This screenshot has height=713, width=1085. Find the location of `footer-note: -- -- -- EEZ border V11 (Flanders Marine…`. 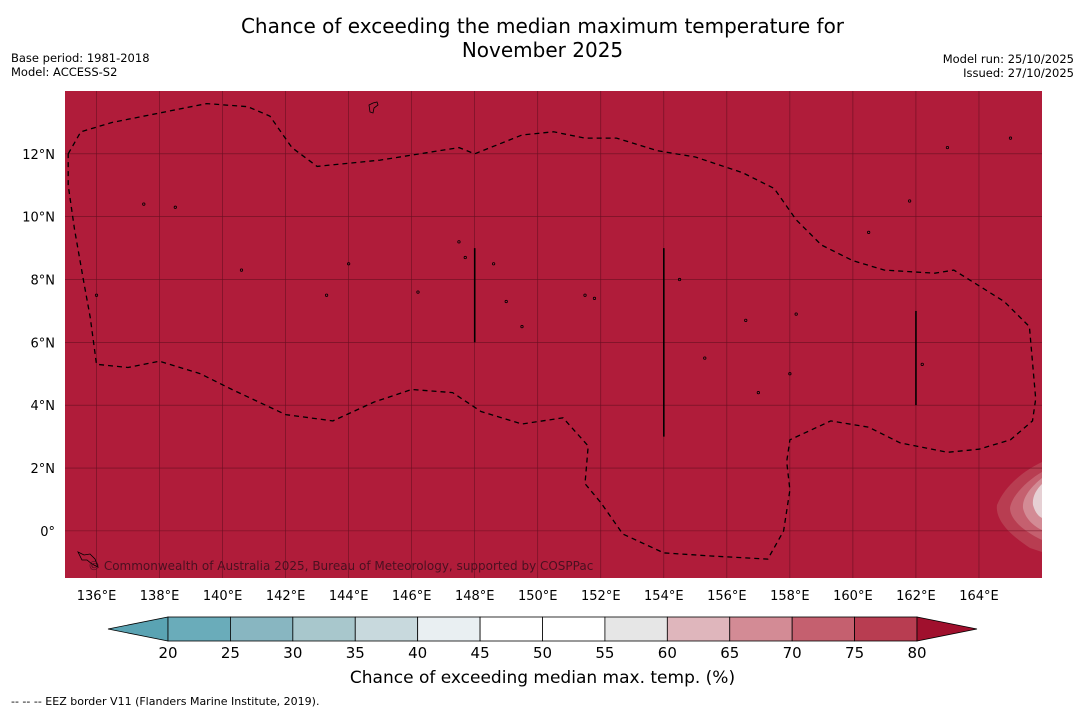

footer-note: -- -- -- EEZ border V11 (Flanders Marine… is located at coordinates (165, 701).